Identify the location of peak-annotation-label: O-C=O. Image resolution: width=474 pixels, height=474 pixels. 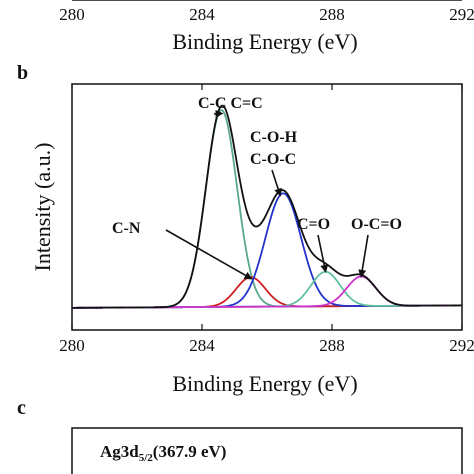
(376, 224).